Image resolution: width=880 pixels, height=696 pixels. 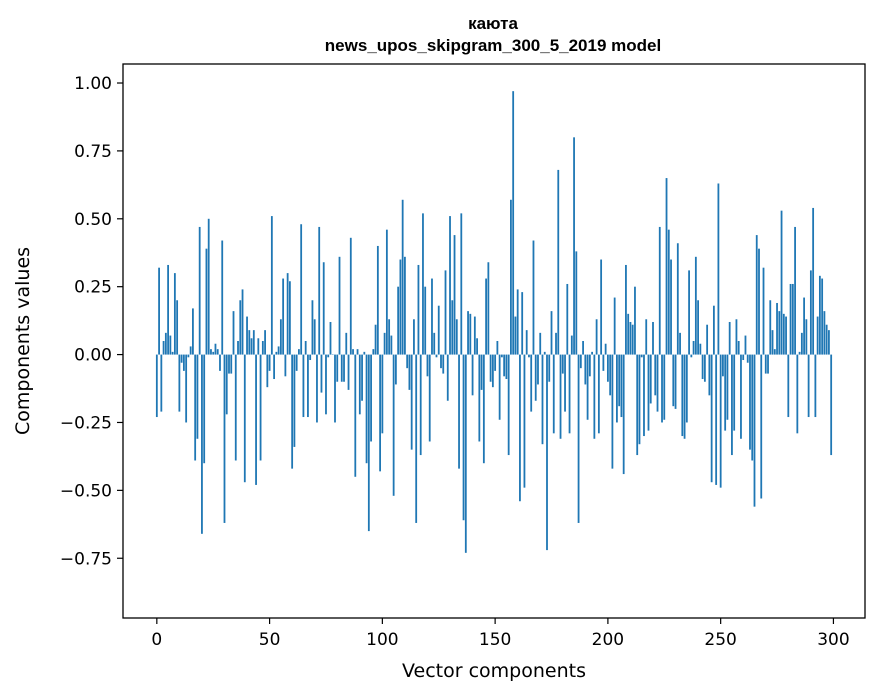 I want to click on y-tick-label: 0.50, so click(x=93, y=220).